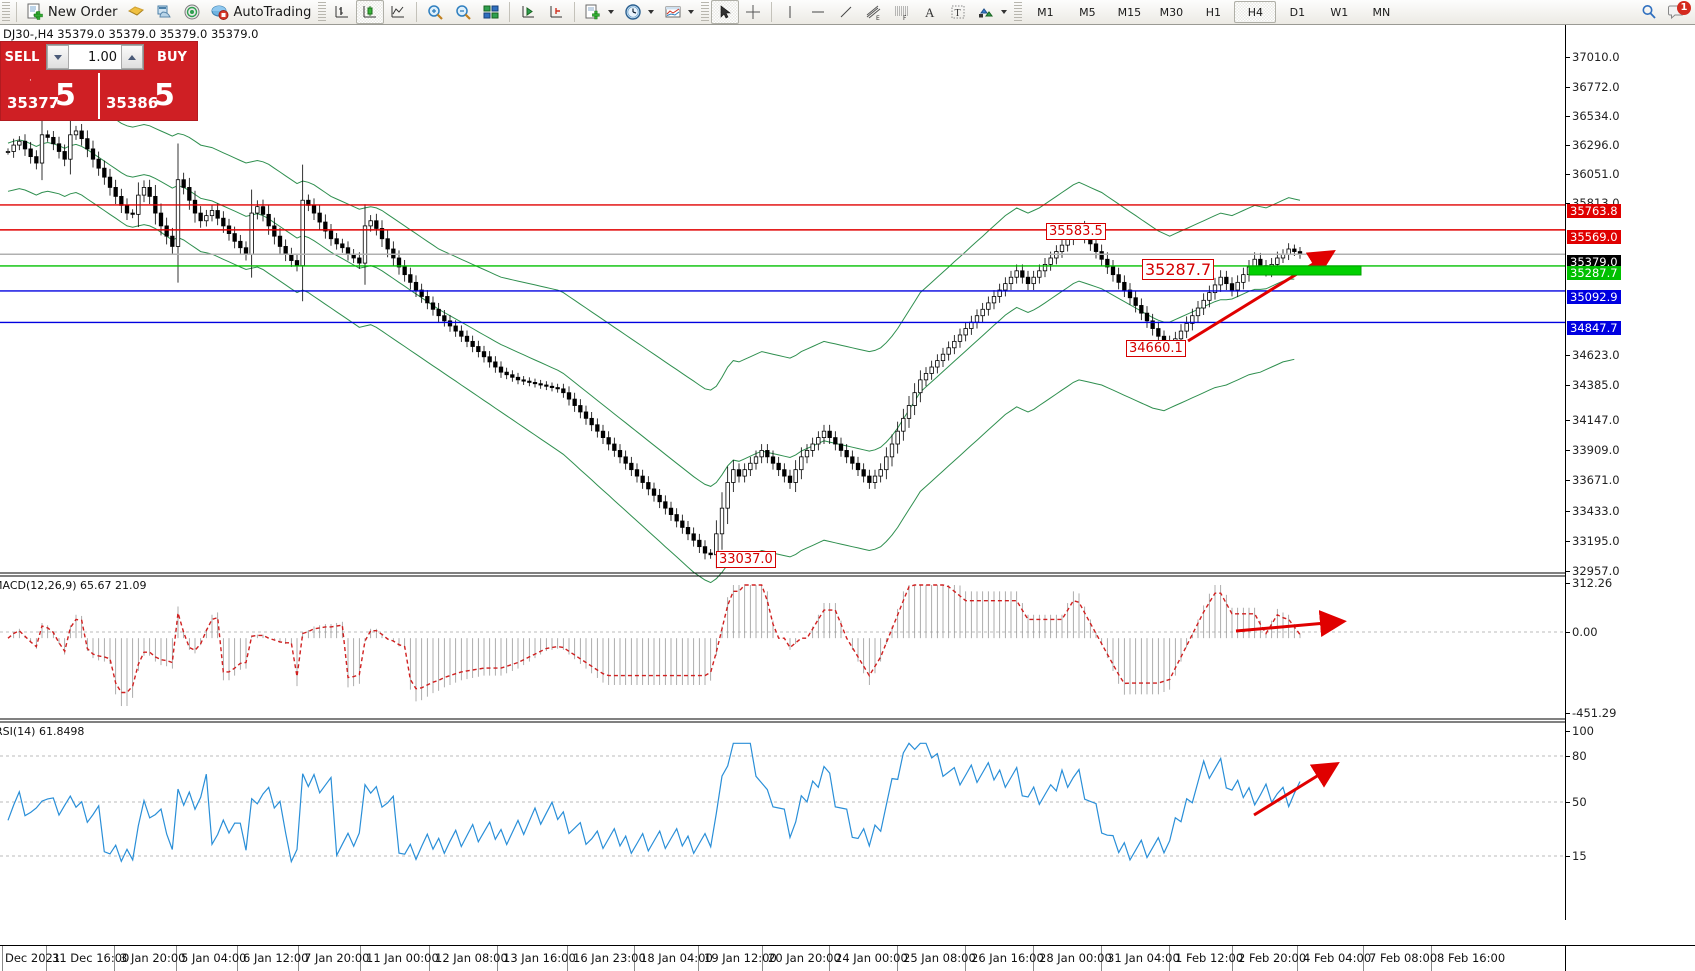 This screenshot has width=1695, height=971. What do you see at coordinates (491, 12) in the screenshot?
I see `tile-windows-button` at bounding box center [491, 12].